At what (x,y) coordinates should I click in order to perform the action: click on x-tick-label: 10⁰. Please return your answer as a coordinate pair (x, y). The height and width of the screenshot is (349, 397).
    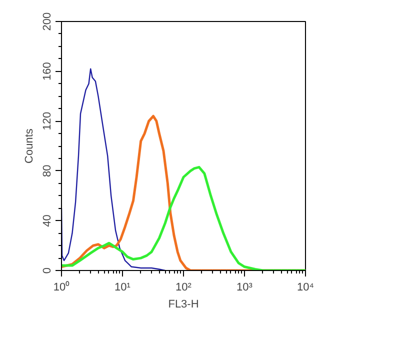
    Looking at the image, I should click on (61, 287).